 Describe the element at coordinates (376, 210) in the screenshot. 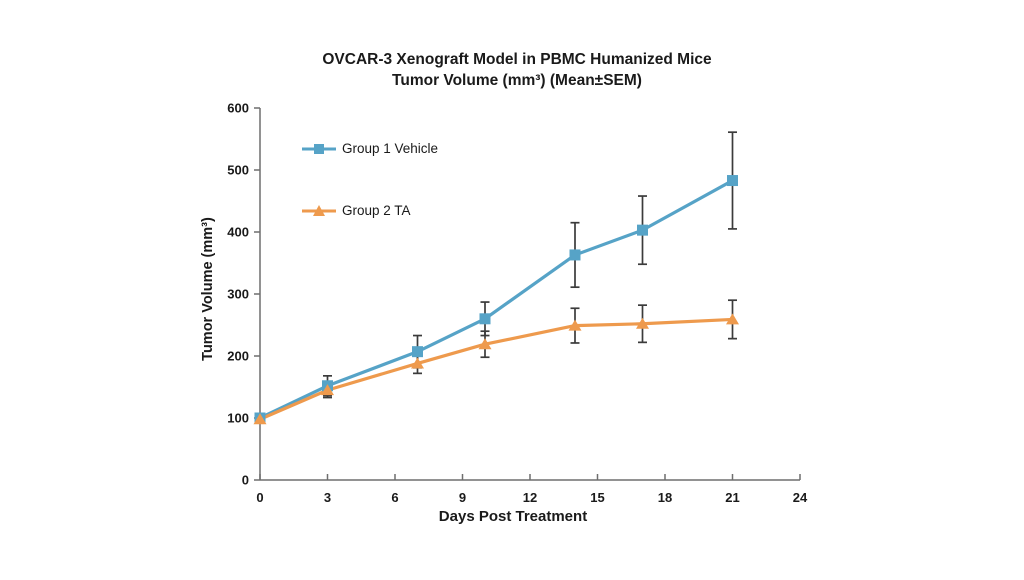

I see `legend-label-group-2: Group 2 TA` at that location.